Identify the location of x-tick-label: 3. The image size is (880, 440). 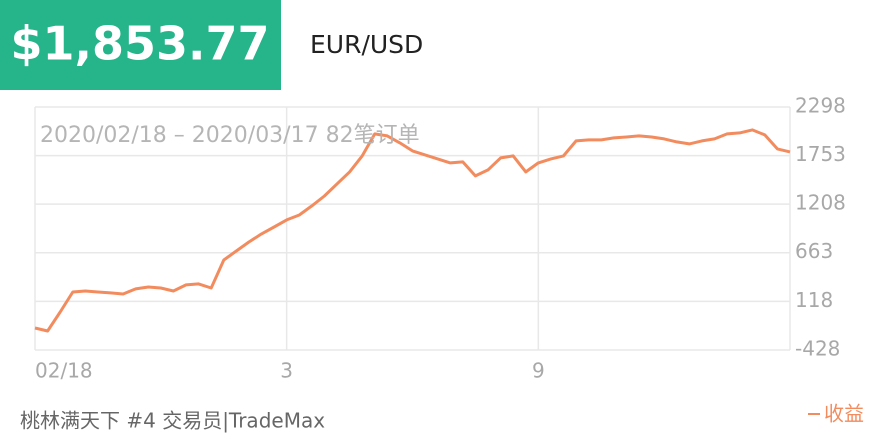
(286, 371).